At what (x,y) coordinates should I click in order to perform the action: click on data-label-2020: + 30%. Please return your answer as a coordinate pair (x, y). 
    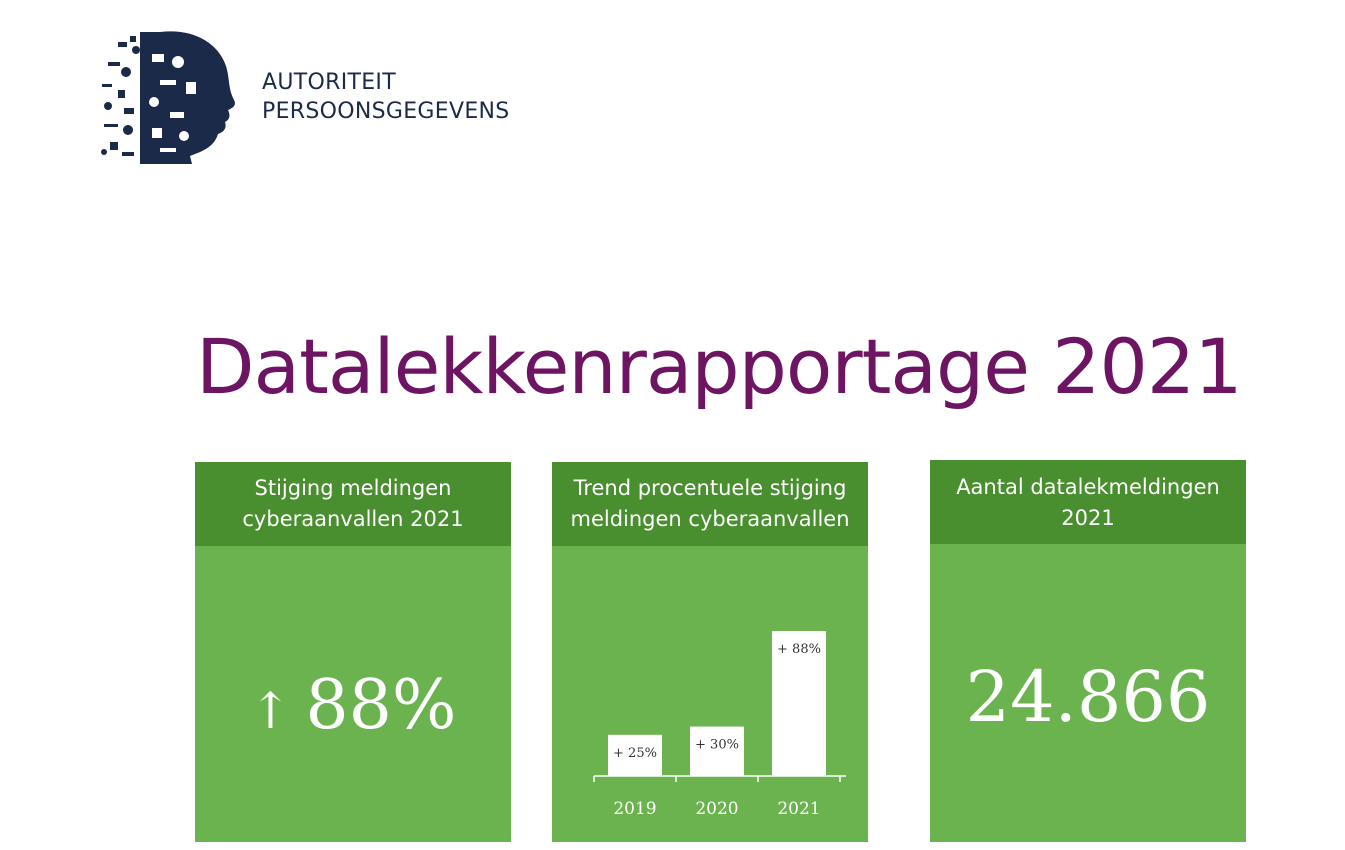
    Looking at the image, I should click on (717, 745).